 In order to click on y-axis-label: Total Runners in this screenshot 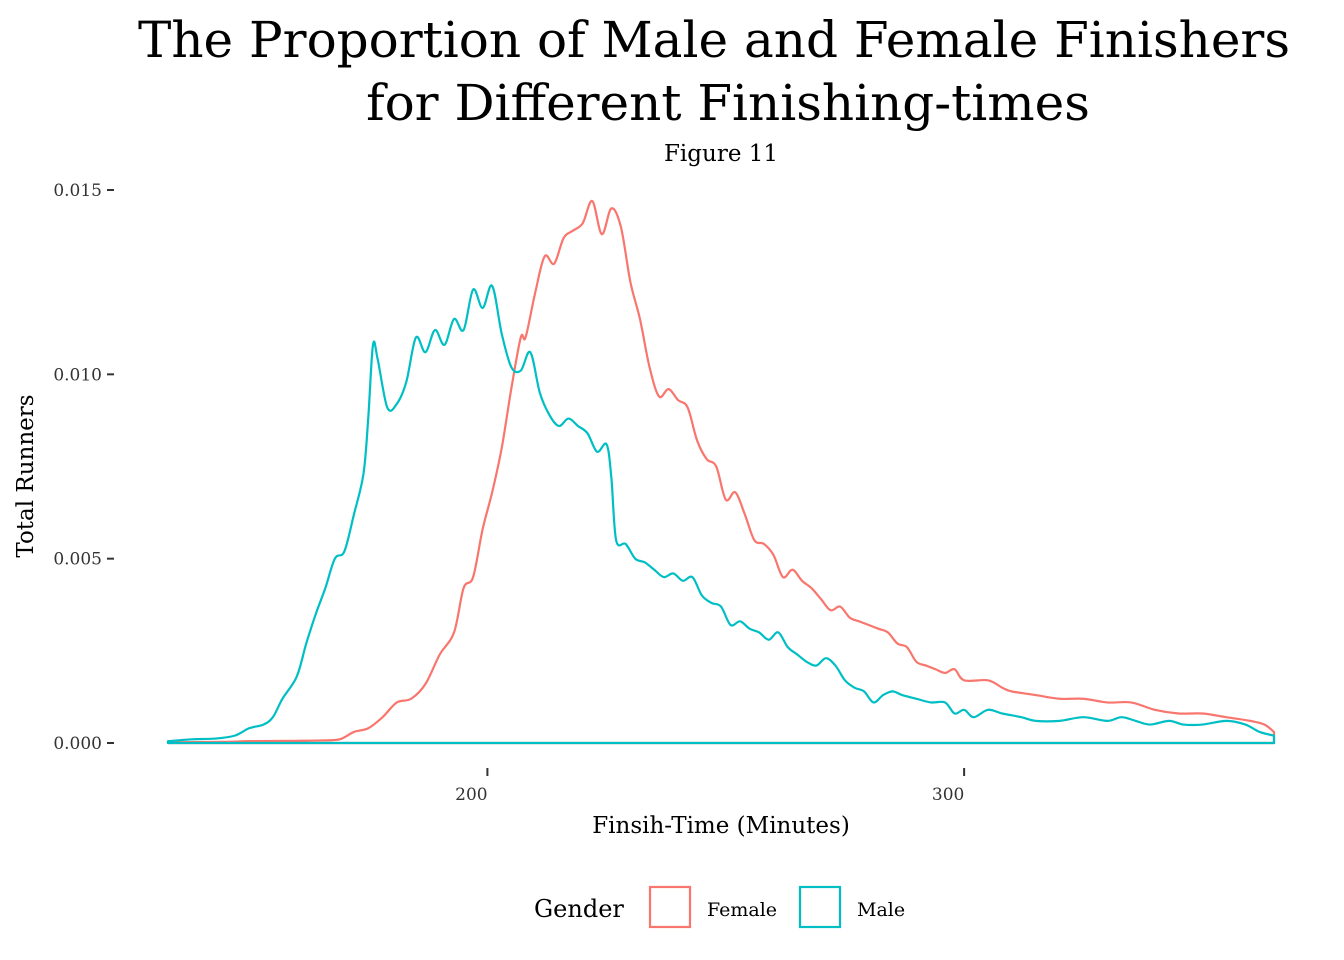, I will do `click(26, 475)`.